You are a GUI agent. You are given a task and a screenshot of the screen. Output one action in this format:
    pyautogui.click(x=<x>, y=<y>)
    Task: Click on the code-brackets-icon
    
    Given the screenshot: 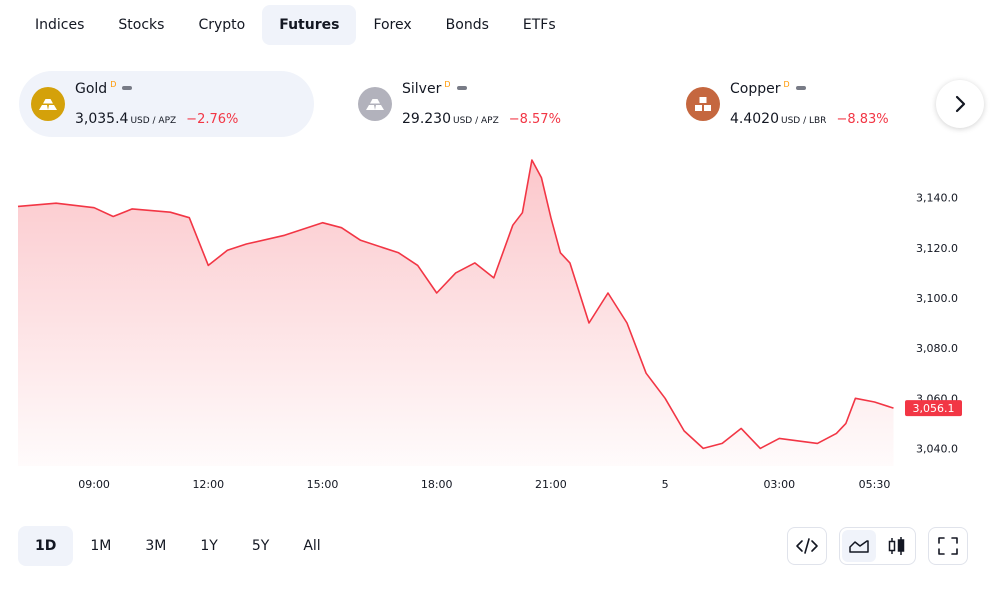 What is the action you would take?
    pyautogui.click(x=807, y=546)
    